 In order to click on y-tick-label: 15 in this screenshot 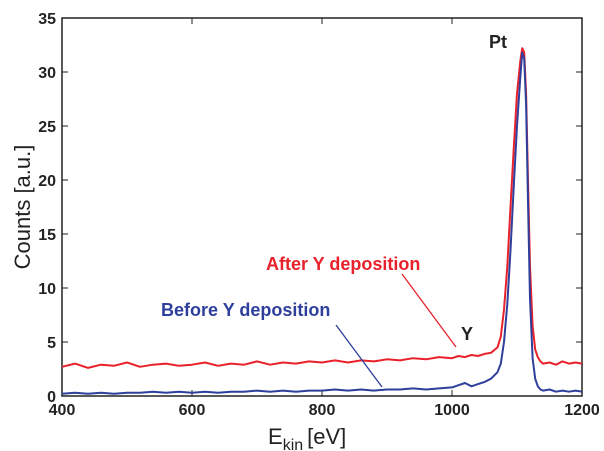, I will do `click(47, 235)`.